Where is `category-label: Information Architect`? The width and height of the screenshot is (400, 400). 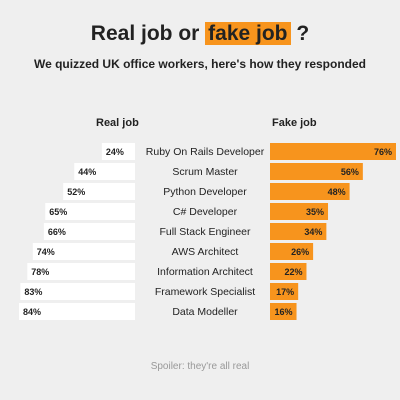
category-label: Information Architect is located at coordinates (205, 272).